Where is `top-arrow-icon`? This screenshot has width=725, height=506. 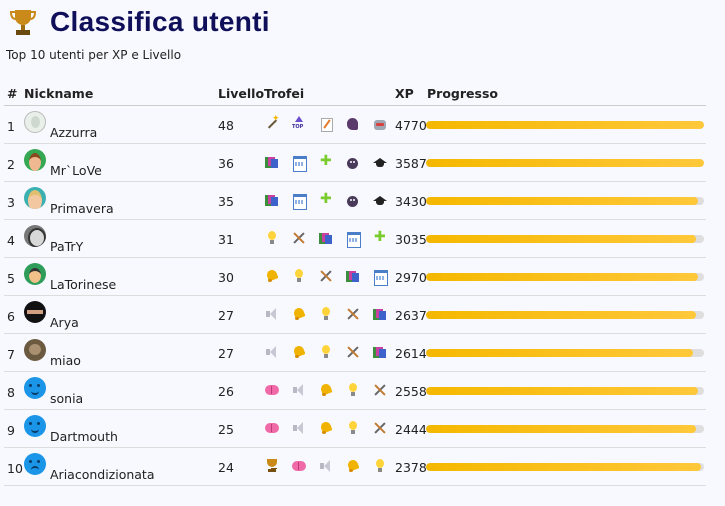
top-arrow-icon is located at coordinates (299, 124).